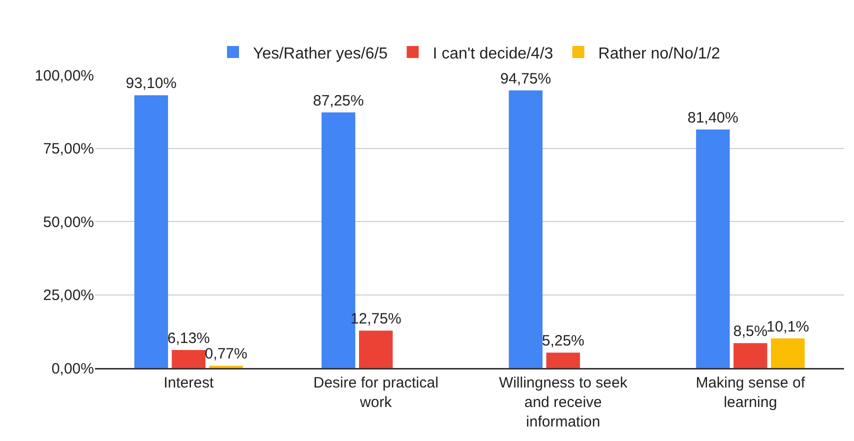 This screenshot has height=441, width=854. What do you see at coordinates (188, 339) in the screenshot?
I see `data-label: 6,13%` at bounding box center [188, 339].